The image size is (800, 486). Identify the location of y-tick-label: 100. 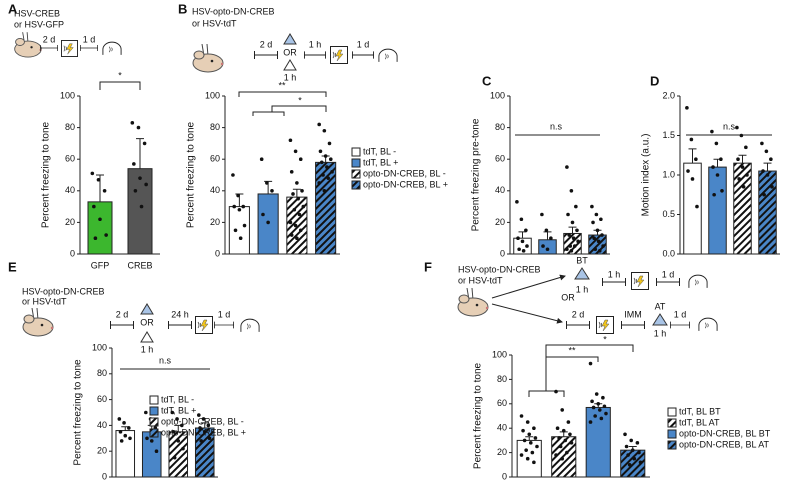
(497, 95).